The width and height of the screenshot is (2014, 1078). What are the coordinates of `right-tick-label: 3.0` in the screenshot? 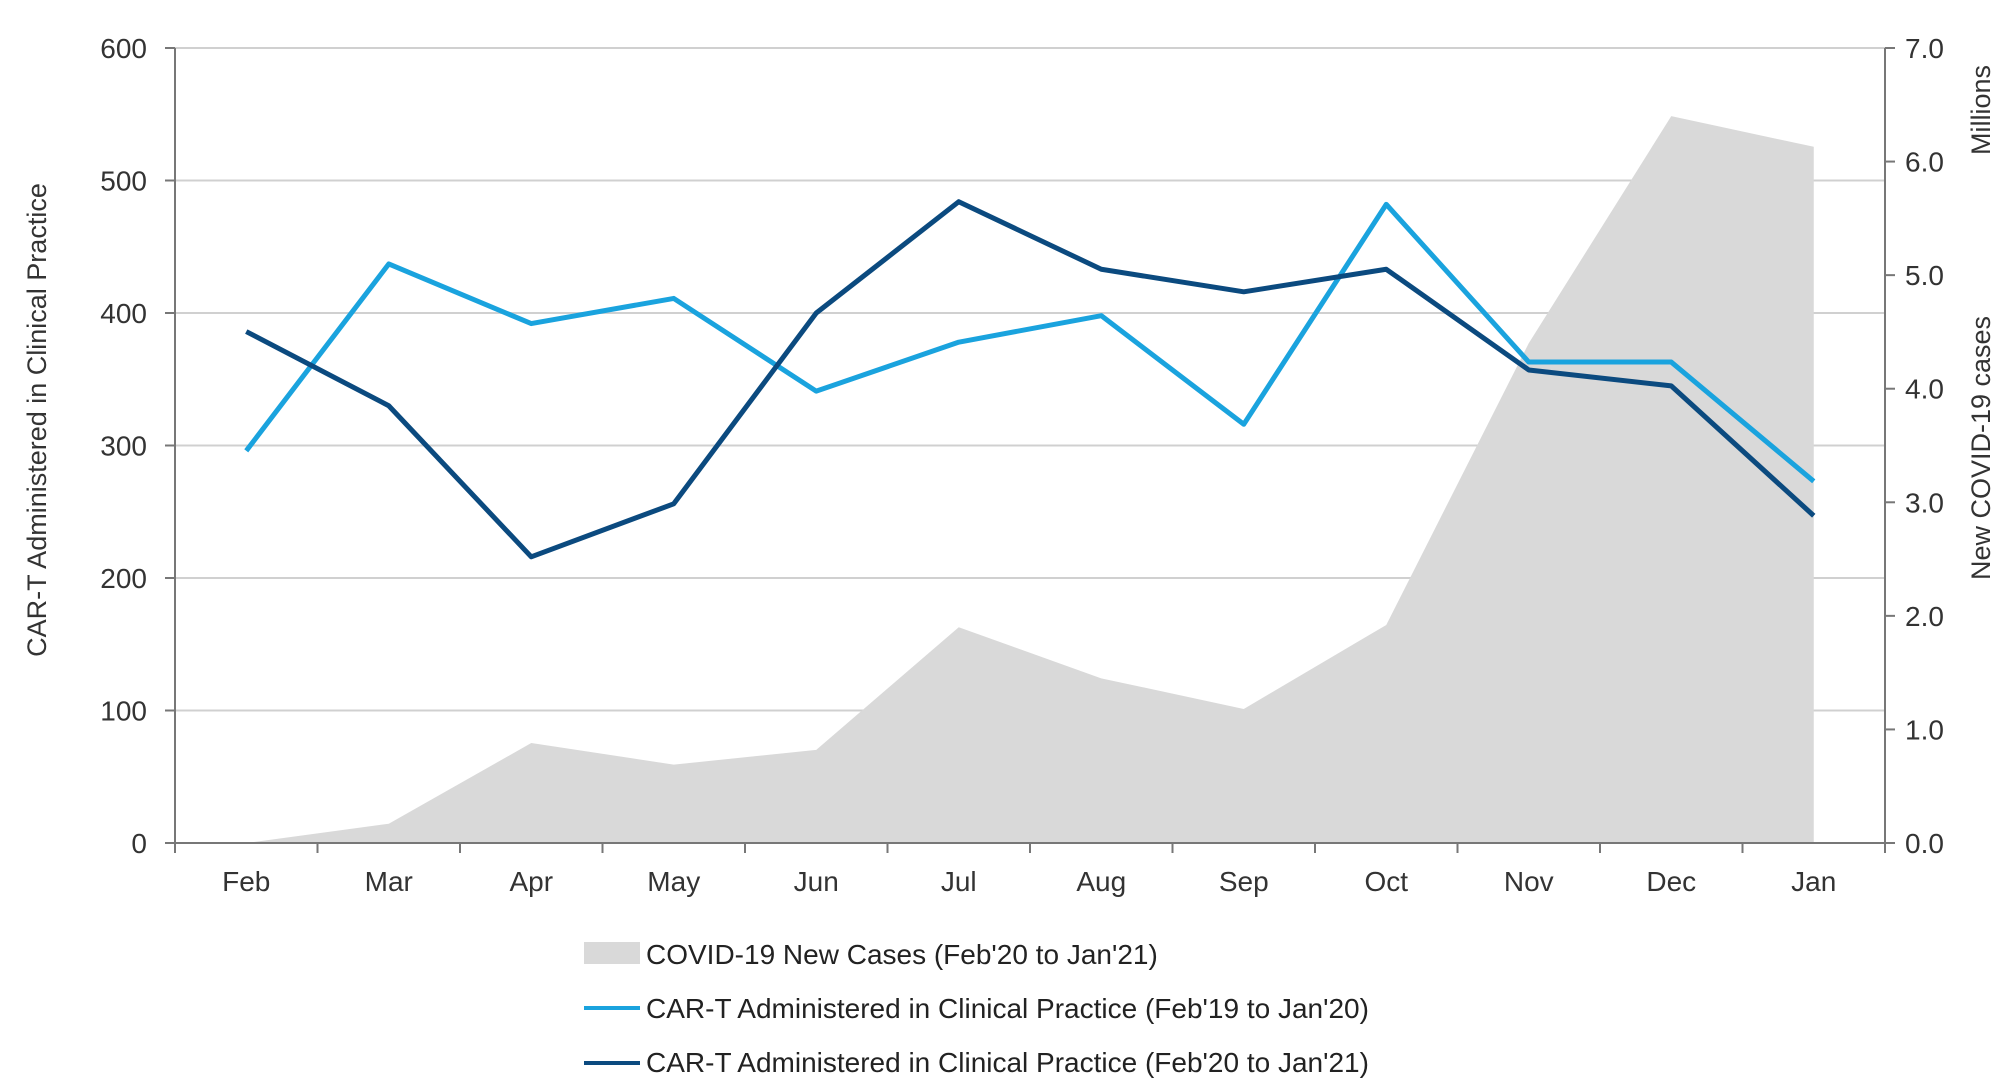 It's located at (1924, 502).